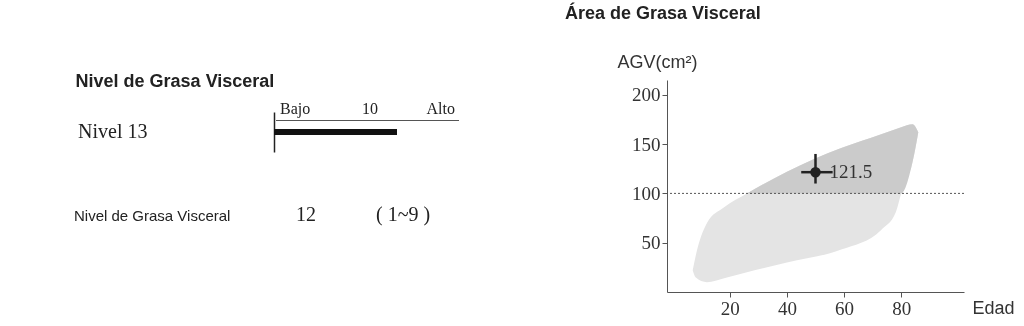 The height and width of the screenshot is (326, 1024). I want to click on annotation: 12, so click(306, 214).